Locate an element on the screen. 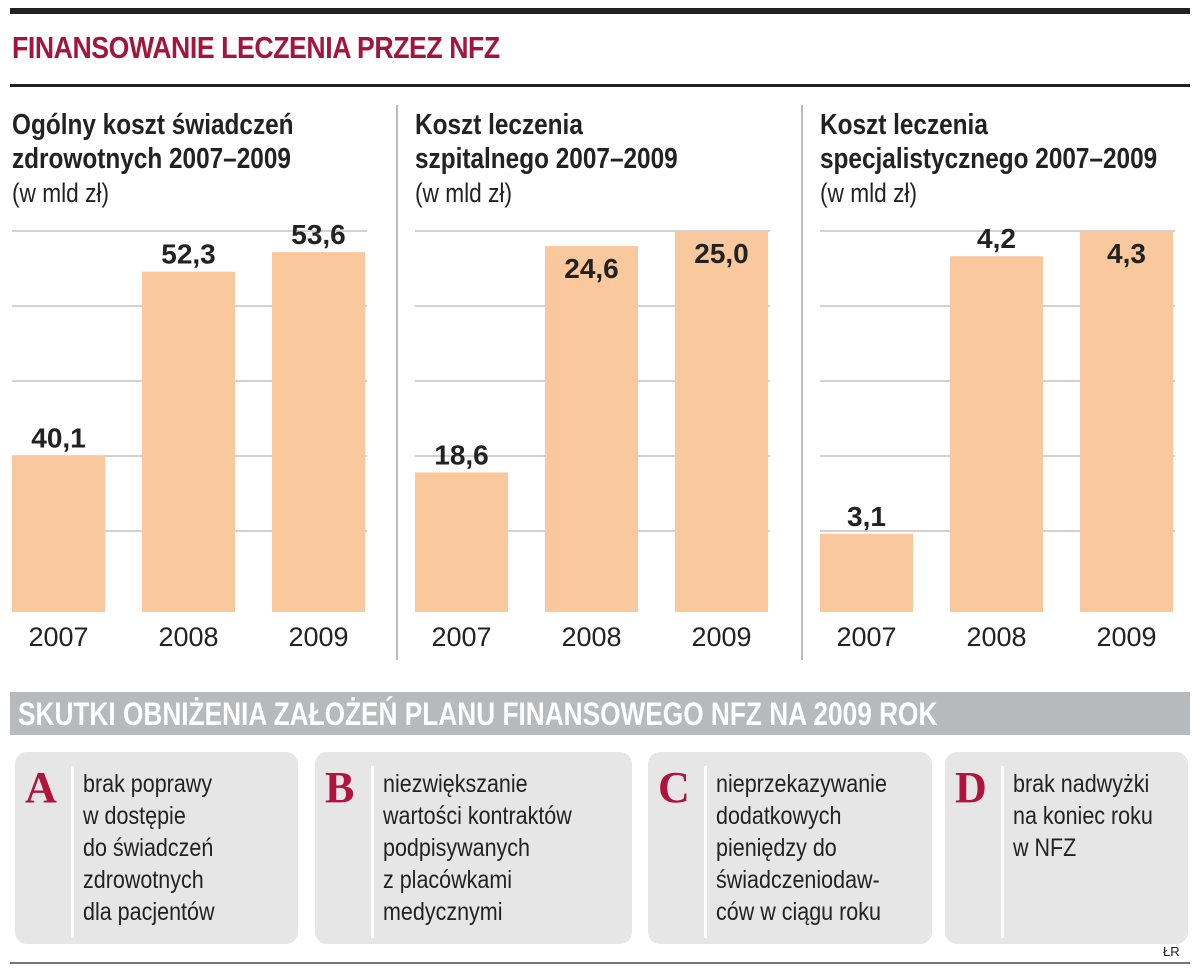 The height and width of the screenshot is (969, 1200). data-label: 24,6 is located at coordinates (591, 268).